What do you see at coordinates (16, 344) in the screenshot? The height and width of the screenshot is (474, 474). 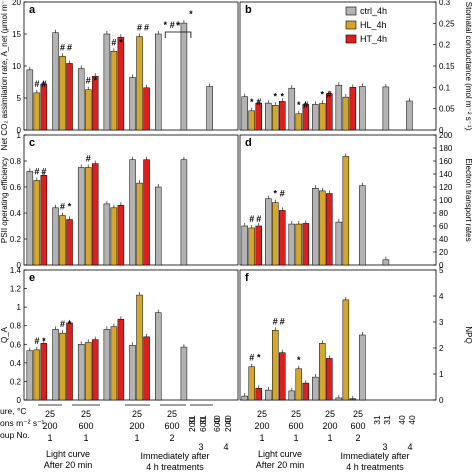 I see `y-tick-label: 0.6` at bounding box center [16, 344].